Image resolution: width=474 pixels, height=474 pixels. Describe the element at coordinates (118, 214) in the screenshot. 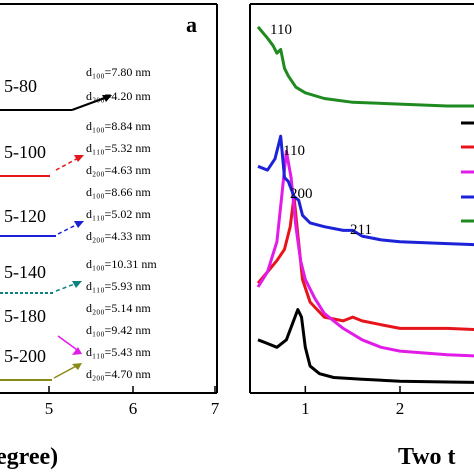

I see `d-spacing-label: d₁₁₀=5.02 nm` at that location.